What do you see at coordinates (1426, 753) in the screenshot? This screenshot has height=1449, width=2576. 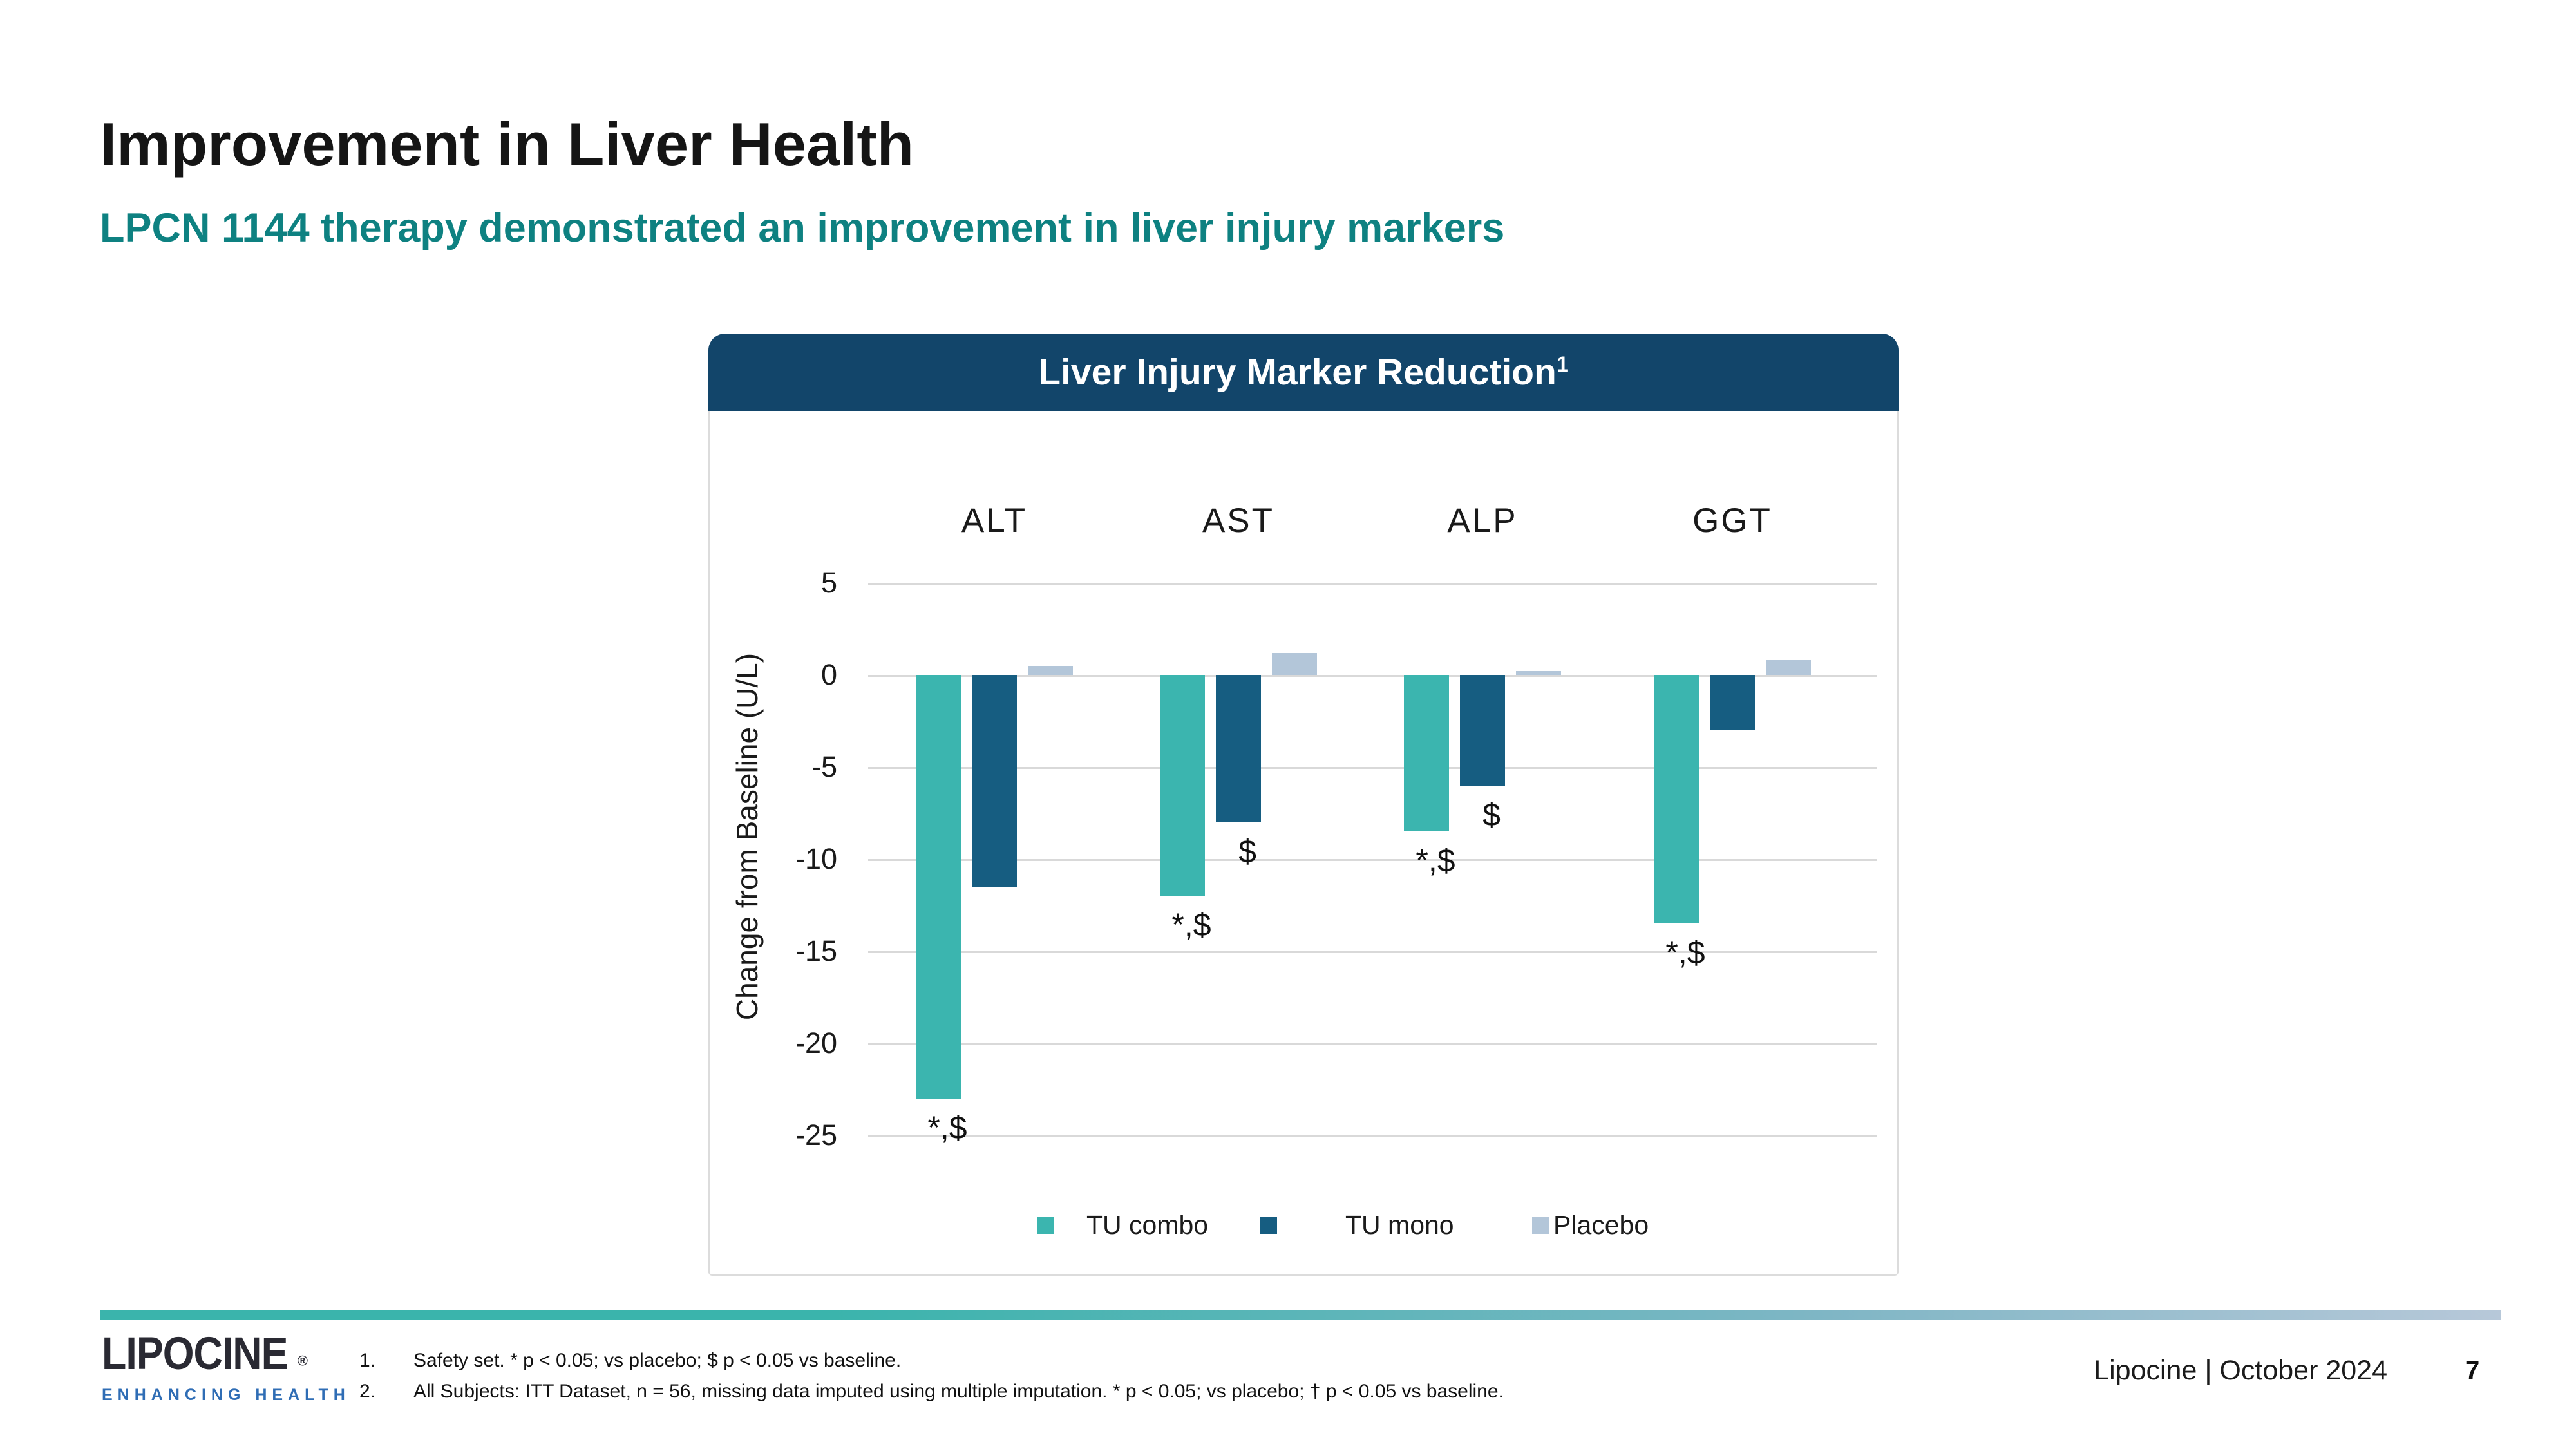 I see `bar-alp-tu-combo` at bounding box center [1426, 753].